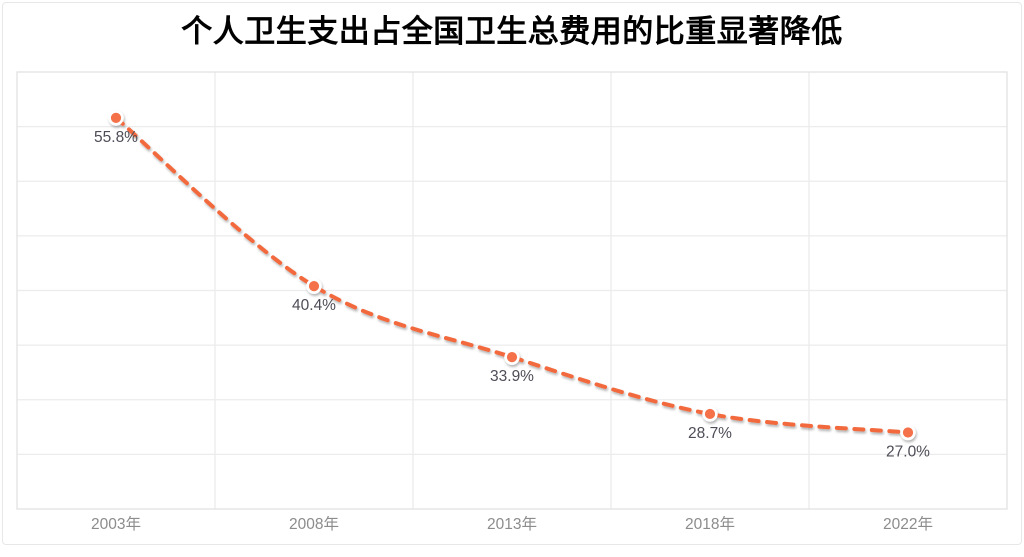  What do you see at coordinates (710, 524) in the screenshot?
I see `x-axis-label: 2018年` at bounding box center [710, 524].